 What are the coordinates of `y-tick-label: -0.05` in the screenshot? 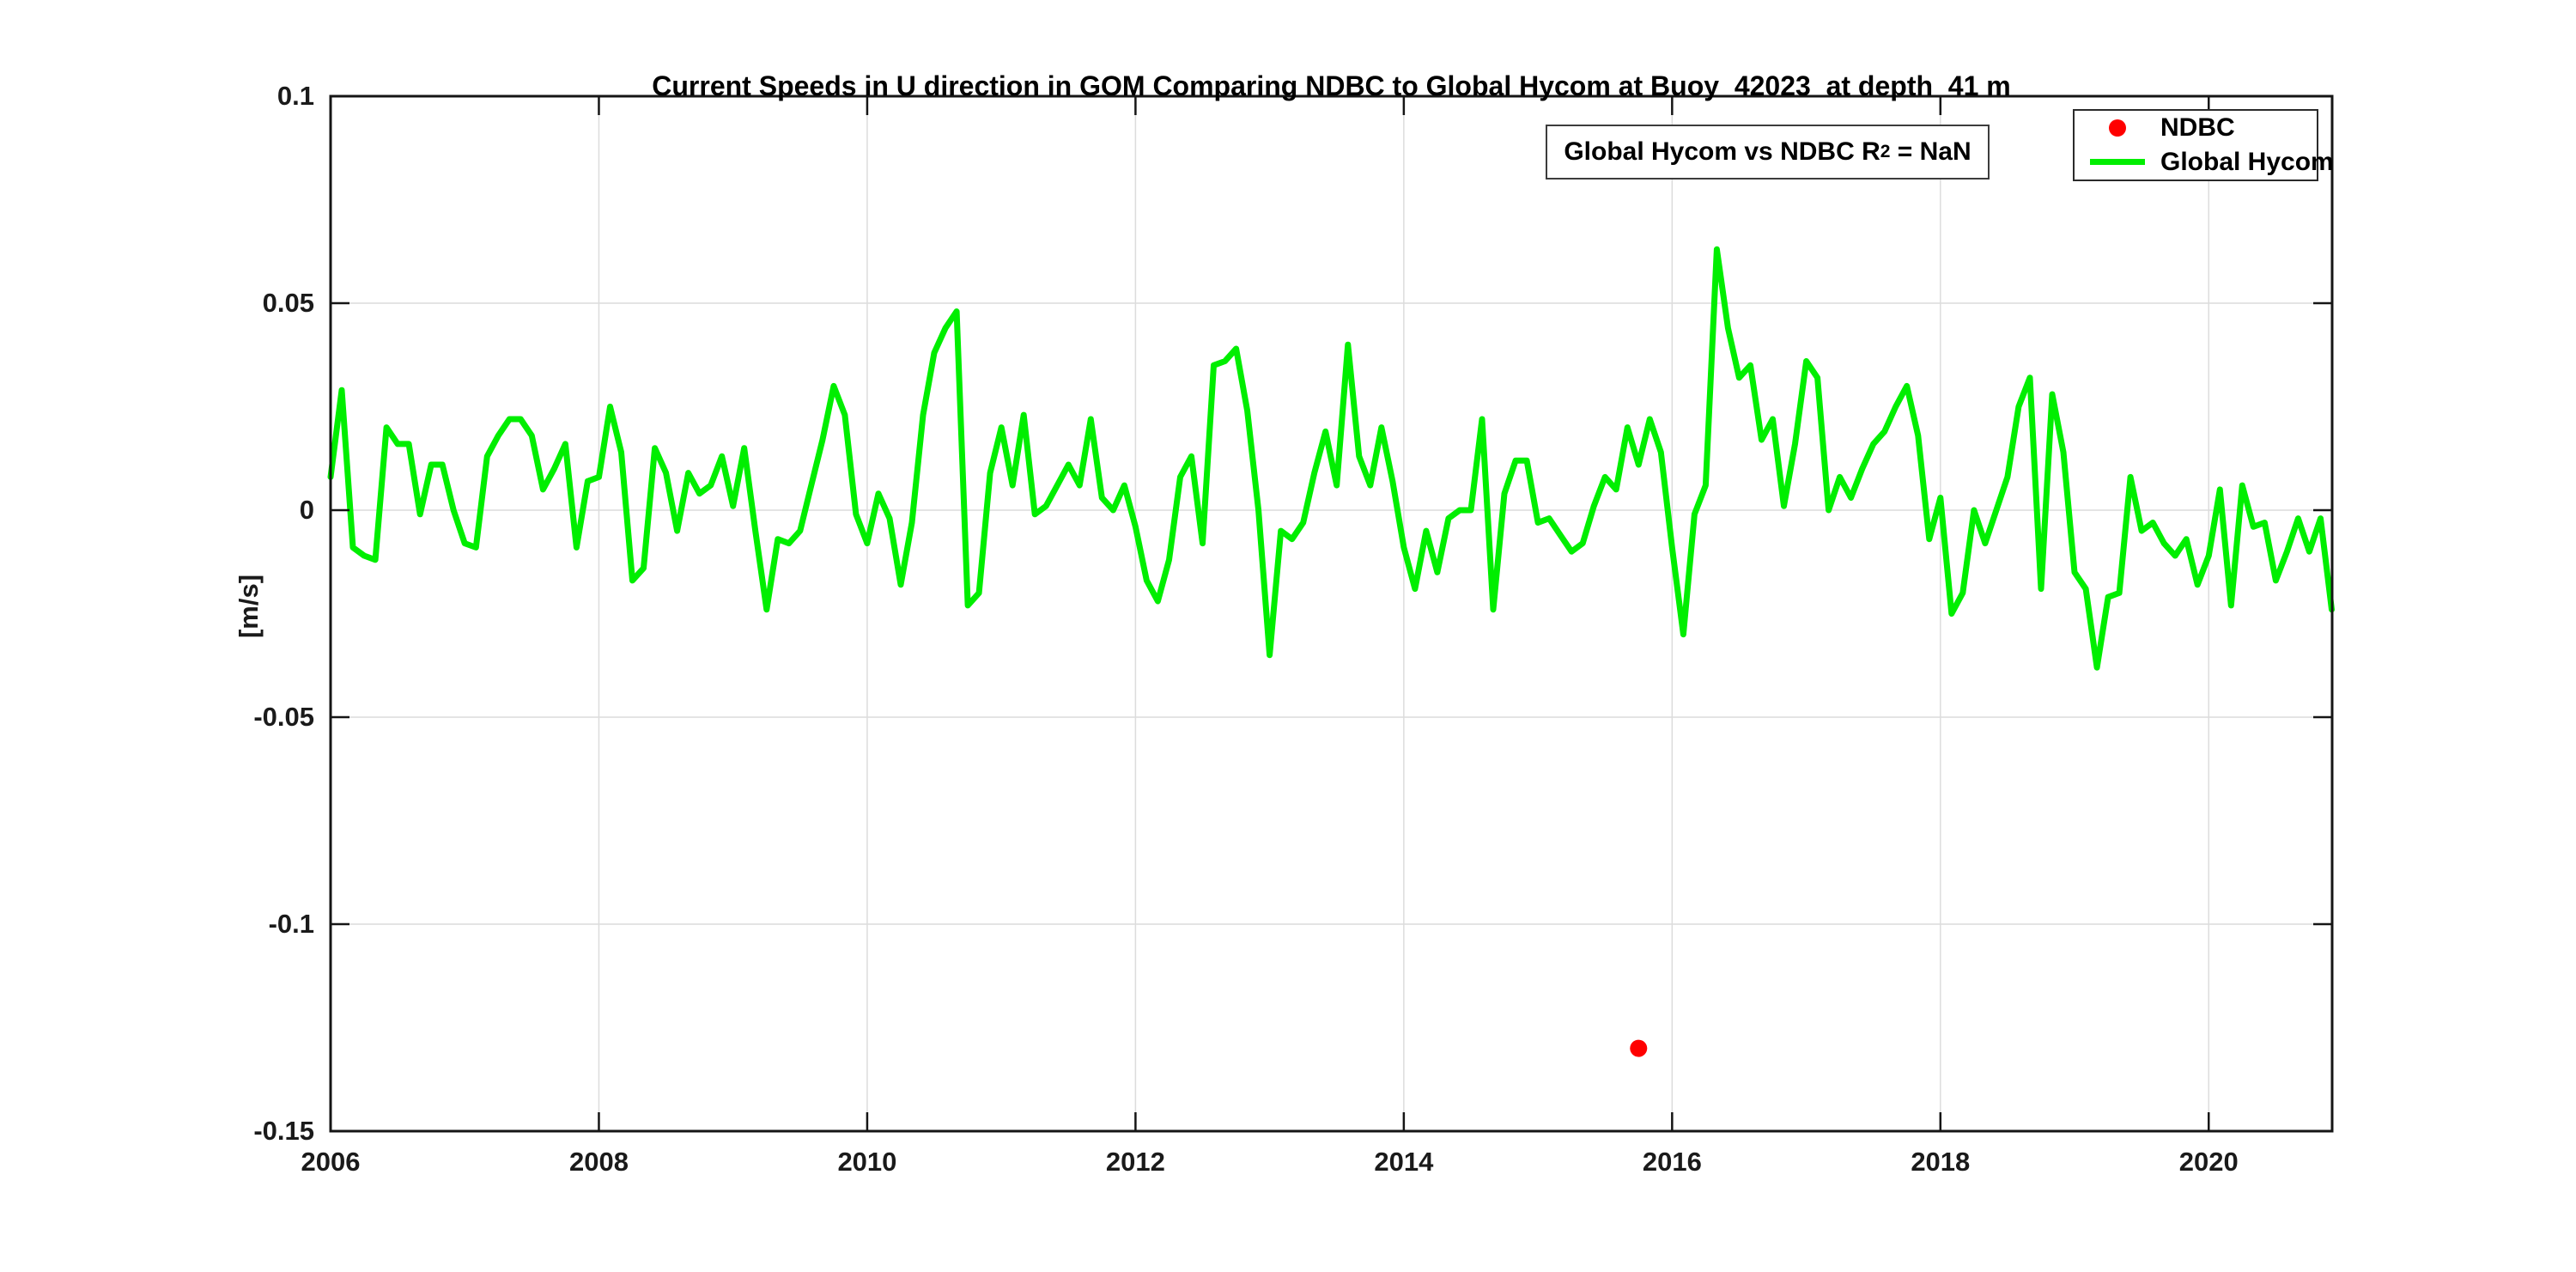 It's located at (283, 717).